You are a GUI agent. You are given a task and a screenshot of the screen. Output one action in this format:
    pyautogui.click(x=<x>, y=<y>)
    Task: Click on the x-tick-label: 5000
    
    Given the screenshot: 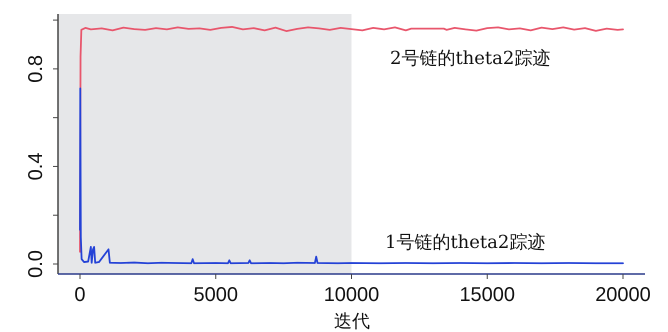 What is the action you would take?
    pyautogui.click(x=215, y=295)
    